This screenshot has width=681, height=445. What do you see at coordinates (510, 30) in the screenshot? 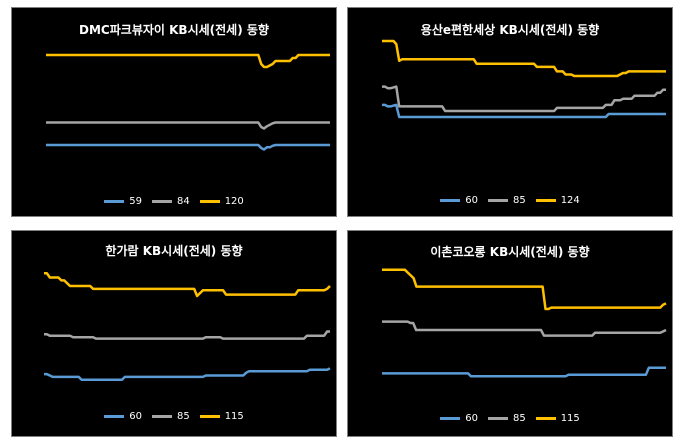
I see `chart-title: 용산e편한세상 KB시세(전세) 동향` at bounding box center [510, 30].